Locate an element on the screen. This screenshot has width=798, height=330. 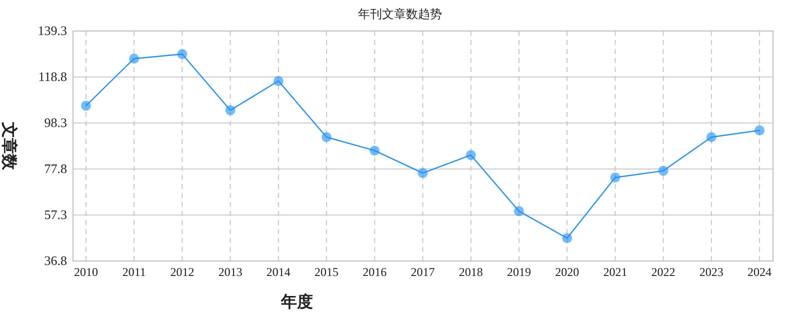
x-tick-label: 2020 is located at coordinates (567, 272).